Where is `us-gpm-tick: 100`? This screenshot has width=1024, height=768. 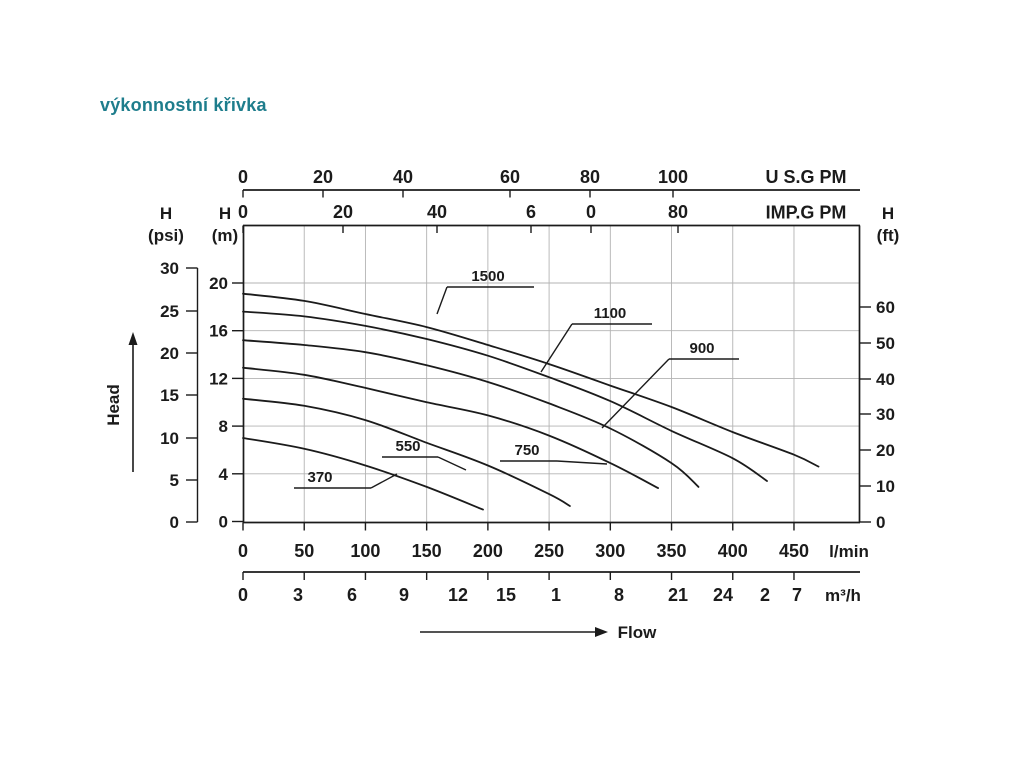 us-gpm-tick: 100 is located at coordinates (673, 177).